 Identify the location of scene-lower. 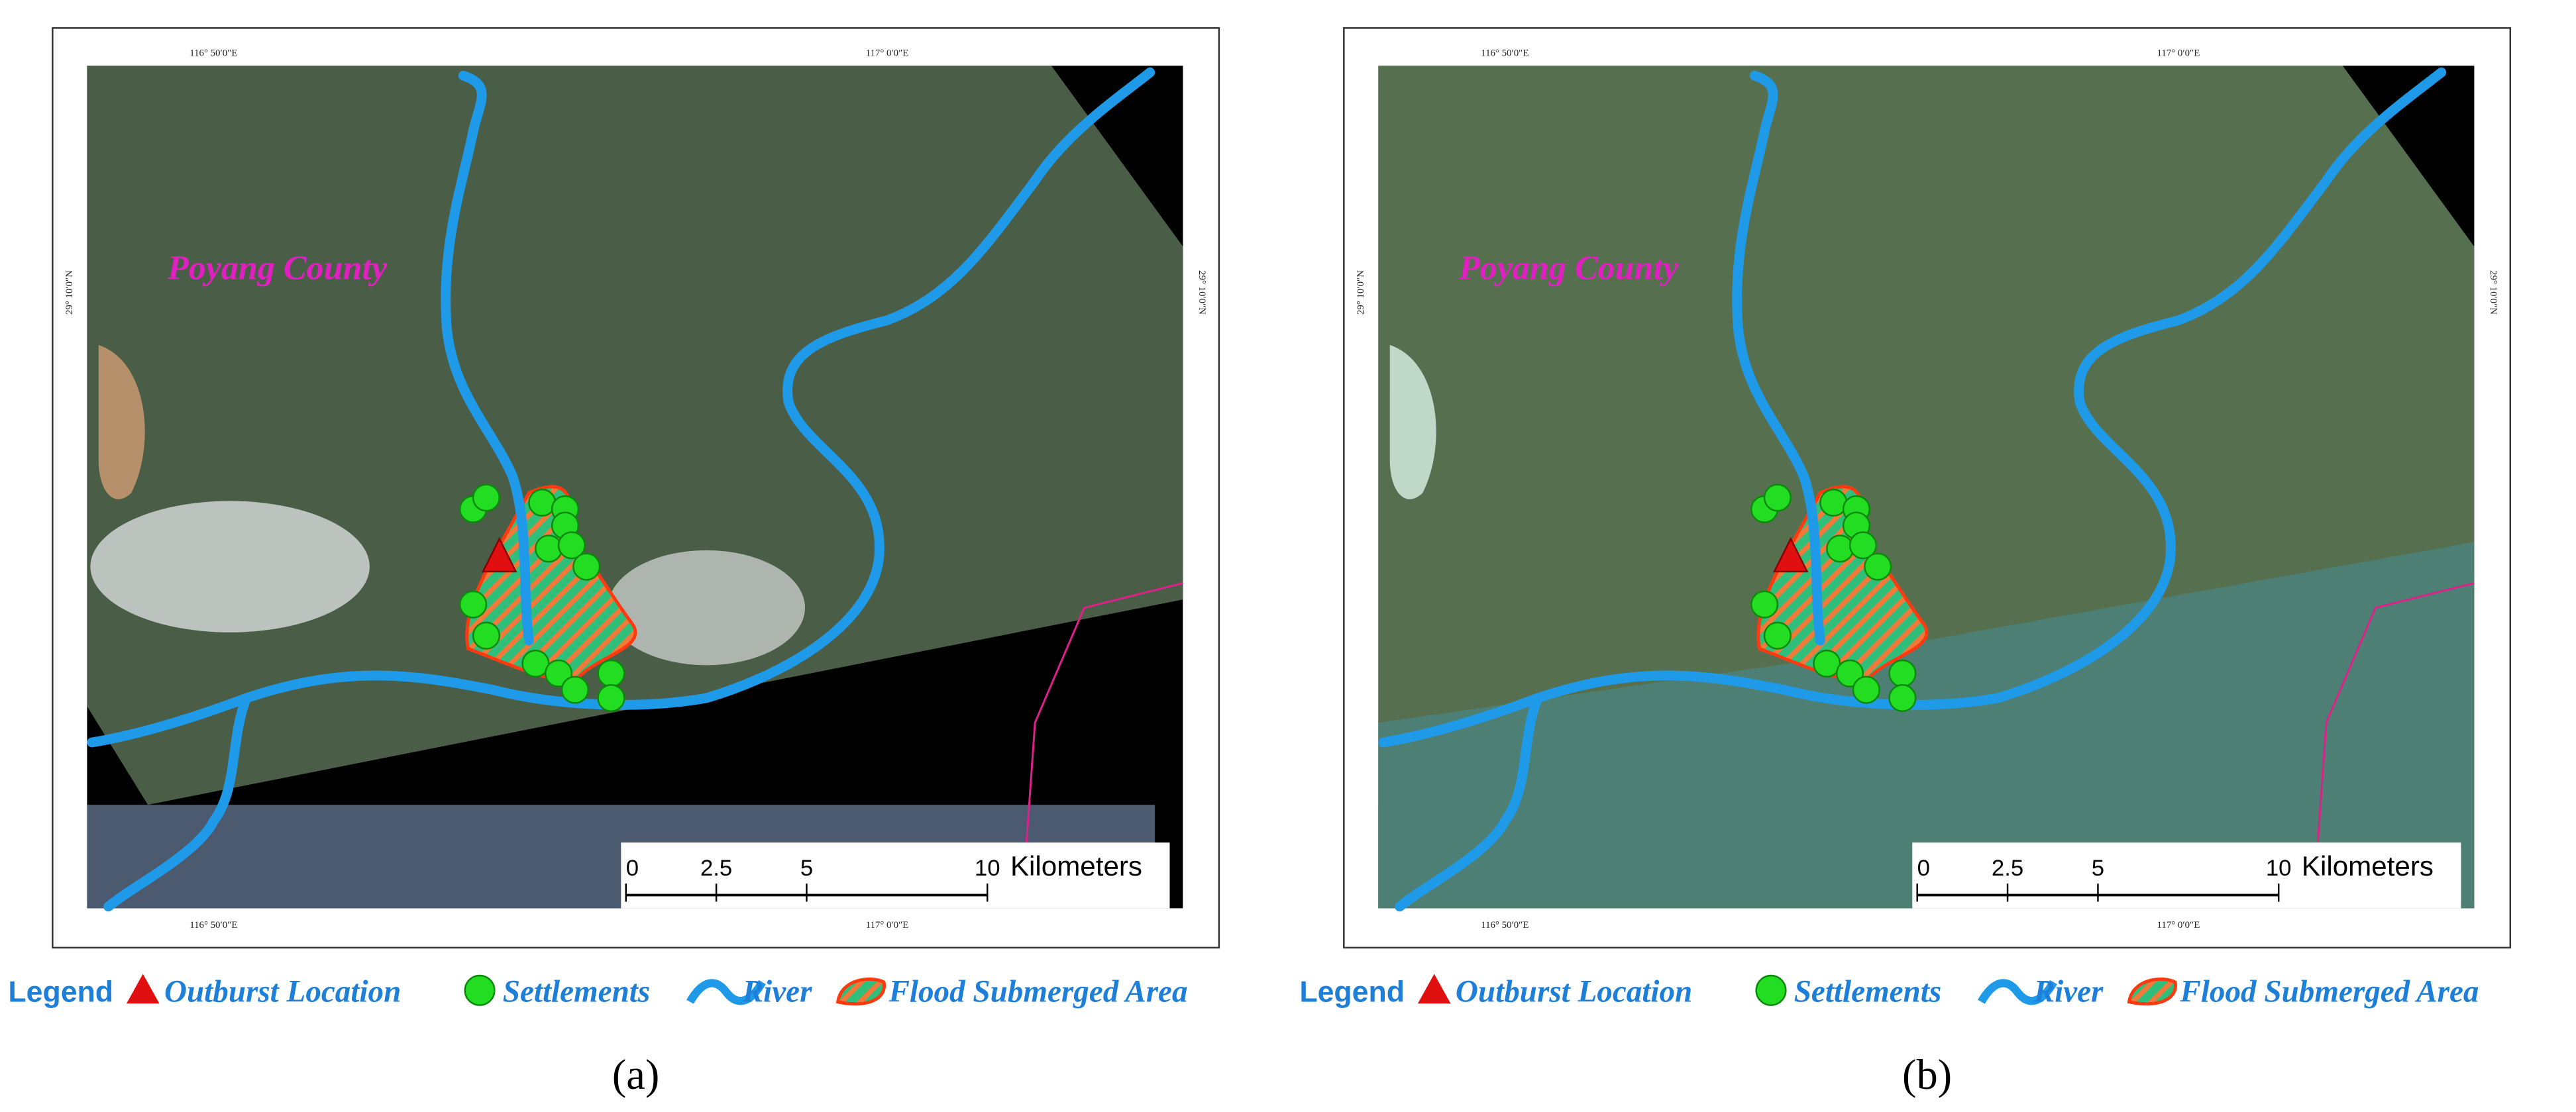
(1926, 725).